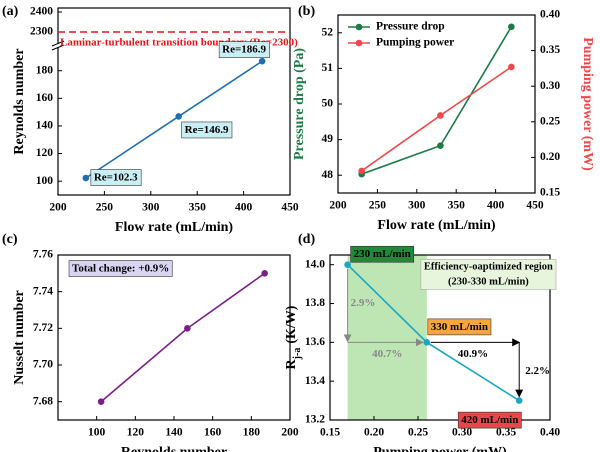  I want to click on y-axis-label: Pressure drop (Pa), so click(299, 104).